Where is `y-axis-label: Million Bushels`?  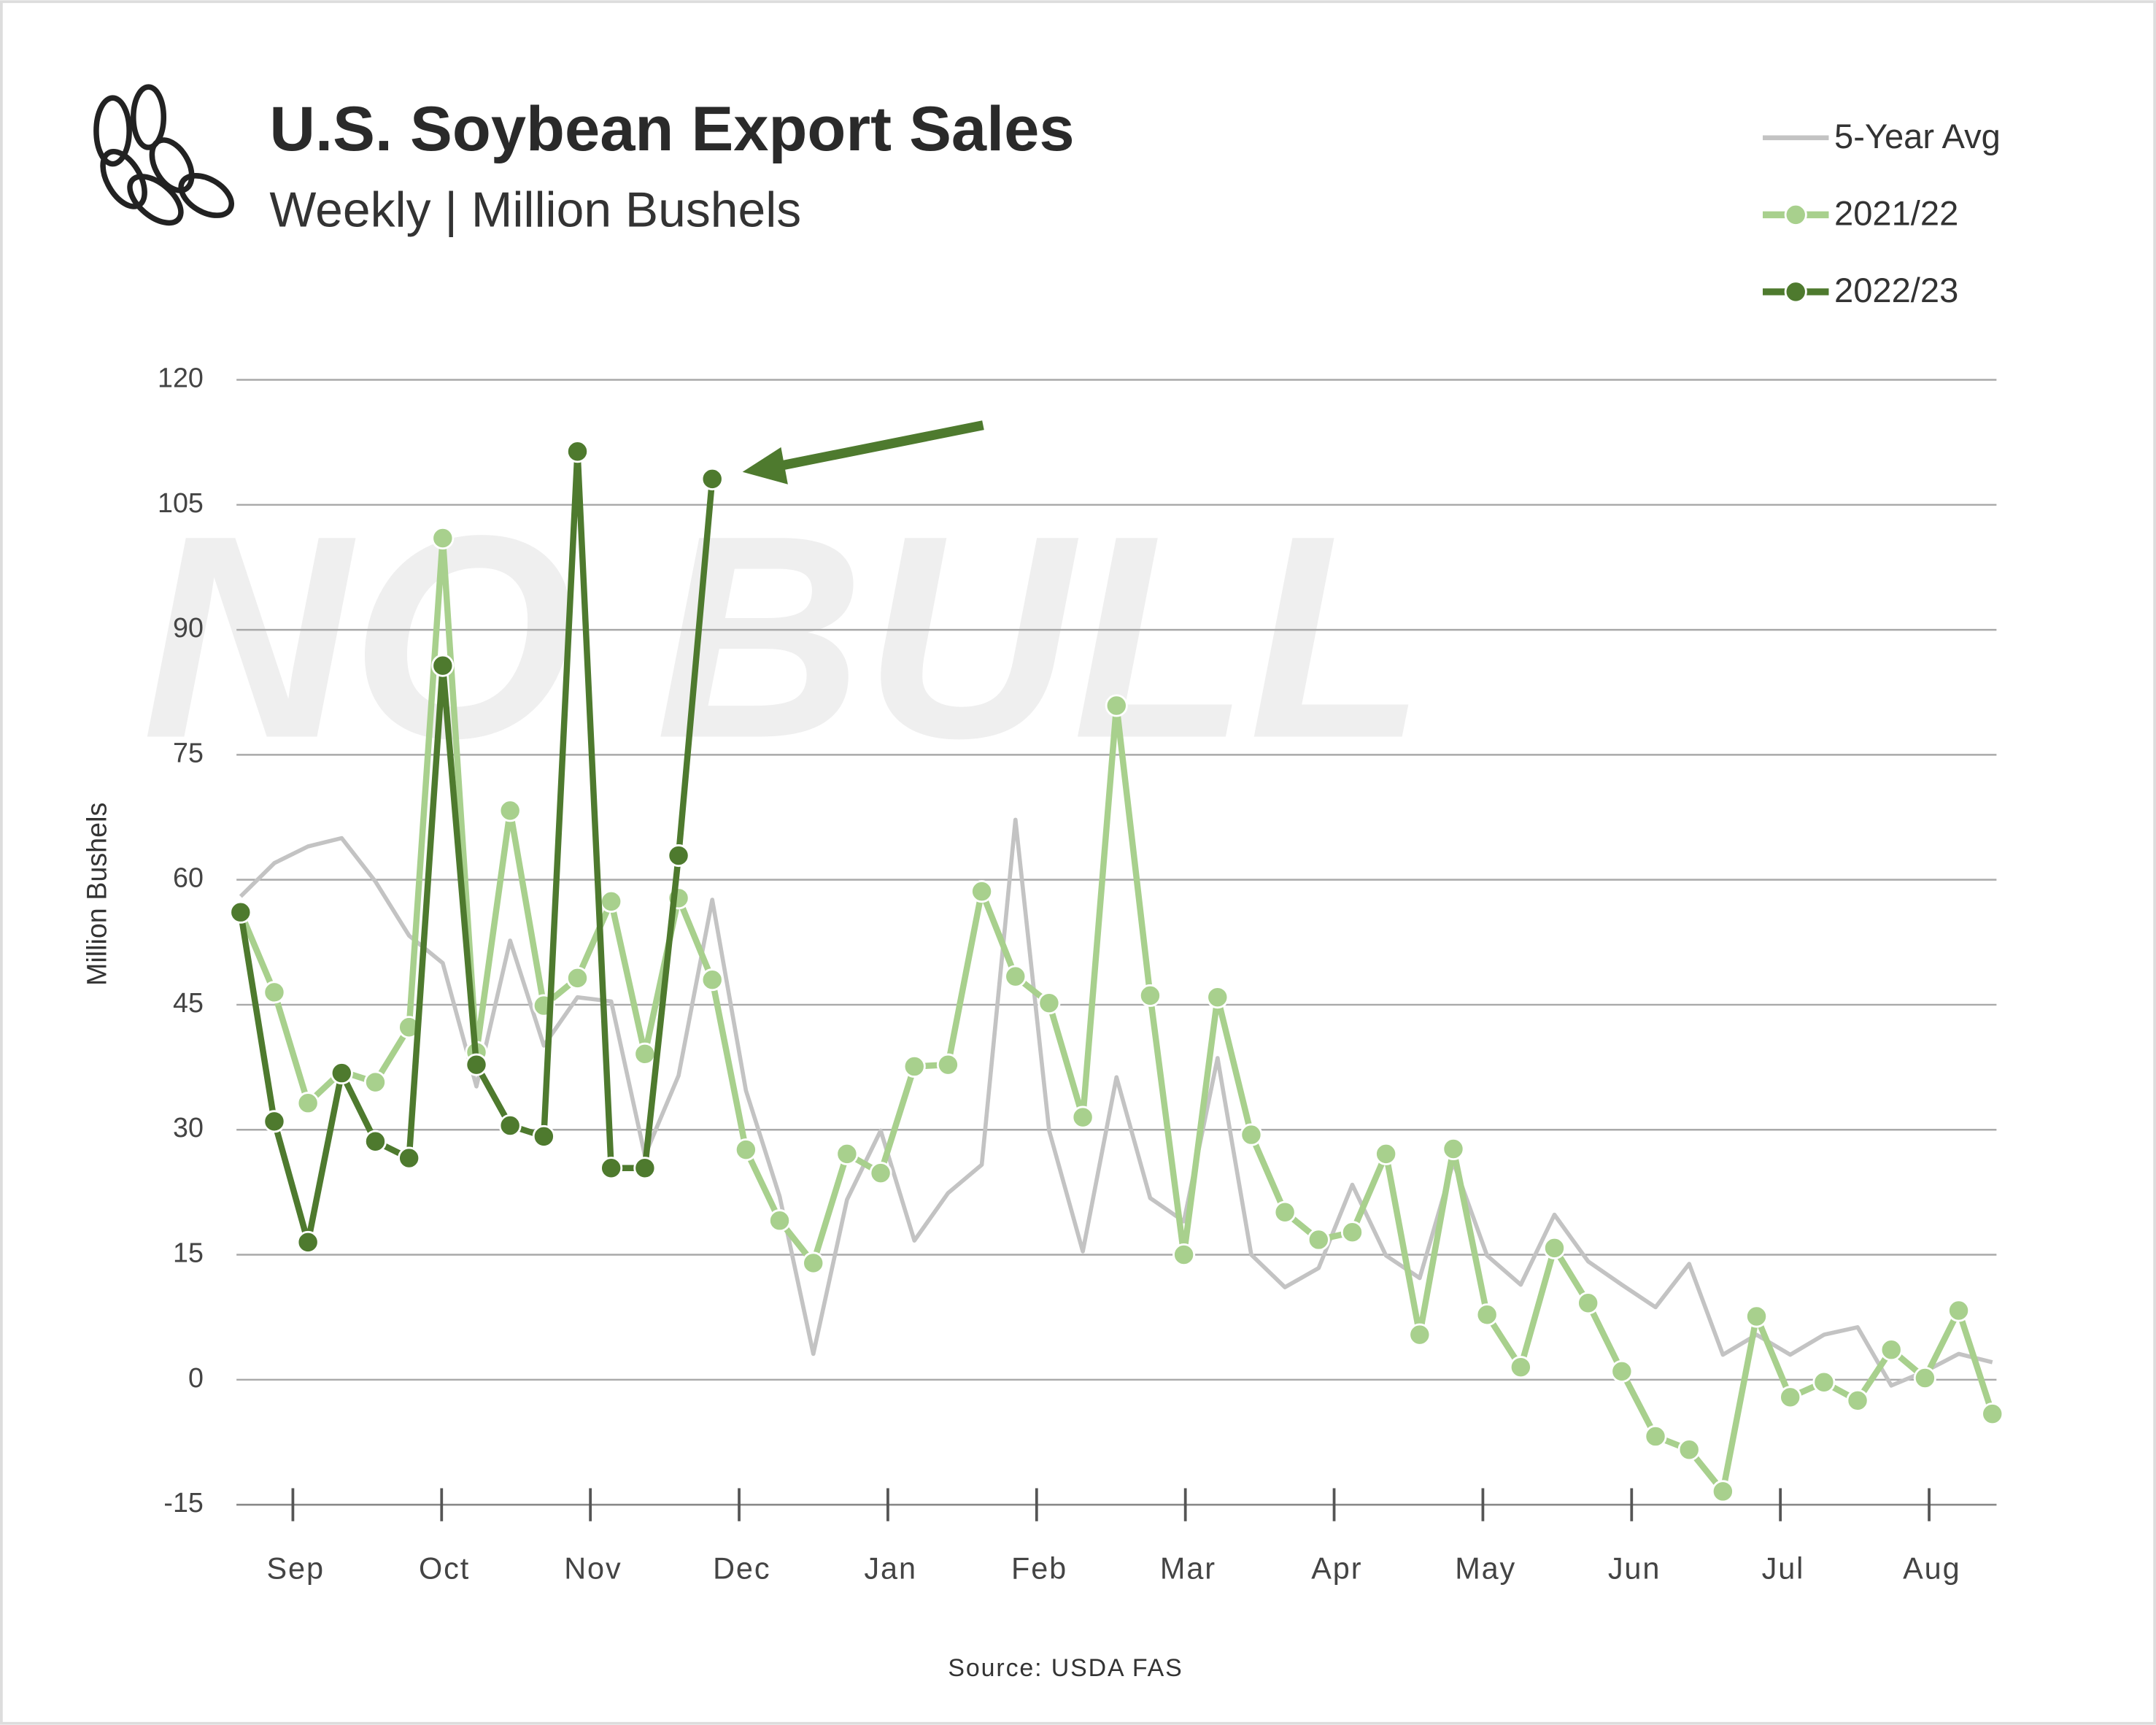 y-axis-label: Million Bushels is located at coordinates (97, 894).